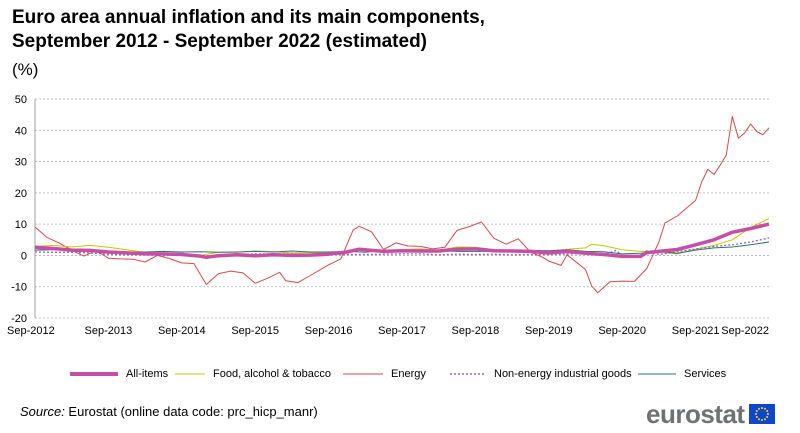  Describe the element at coordinates (329, 331) in the screenshot. I see `x-tick-label: Sep-2016` at that location.